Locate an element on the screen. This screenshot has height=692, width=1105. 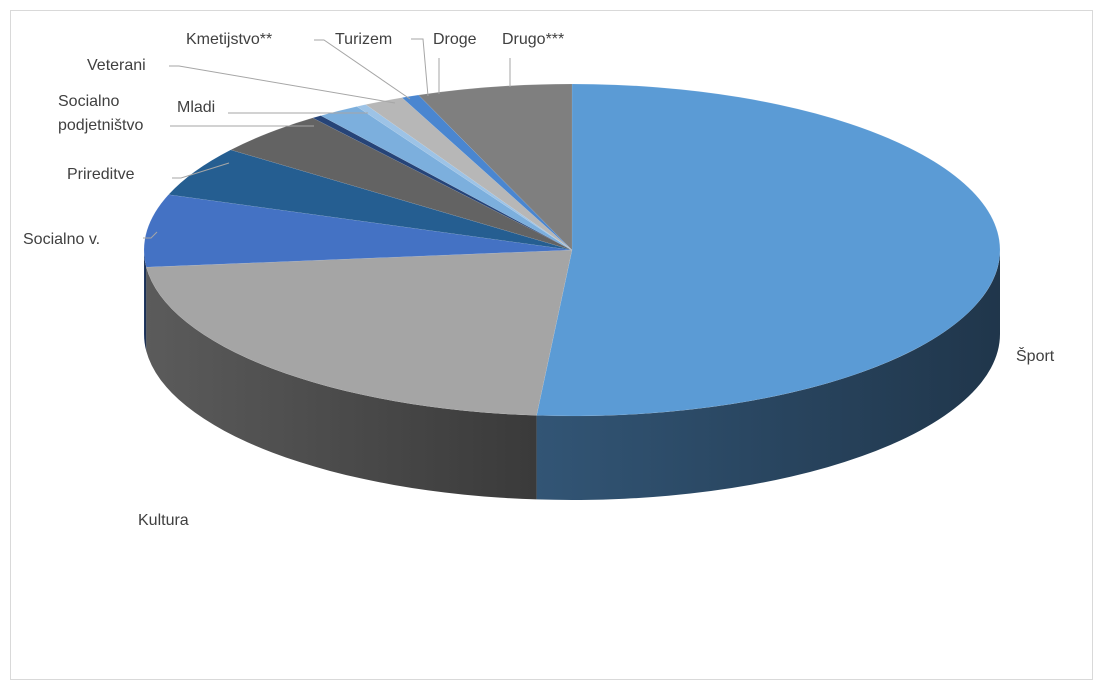
slice-socialno-podjetnistvo is located at coordinates (401, 184).